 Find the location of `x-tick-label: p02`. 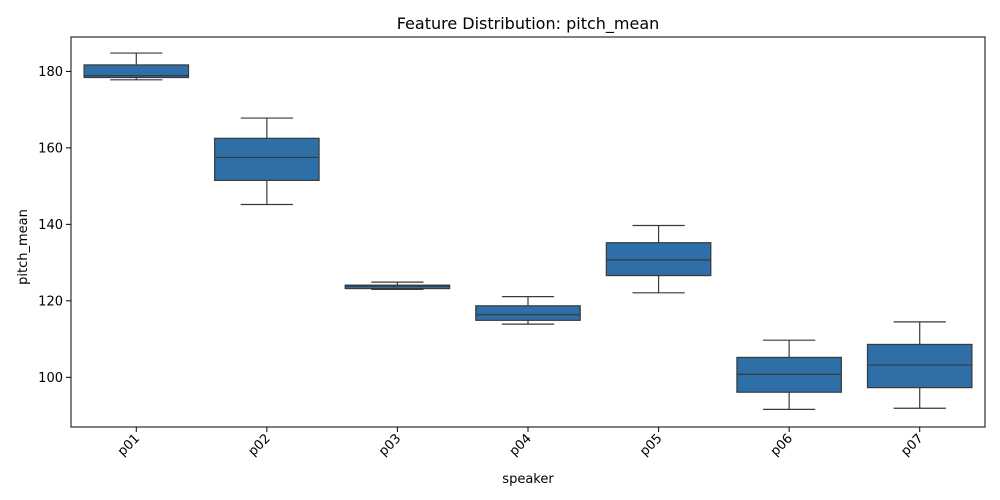

x-tick-label: p02 is located at coordinates (260, 445).